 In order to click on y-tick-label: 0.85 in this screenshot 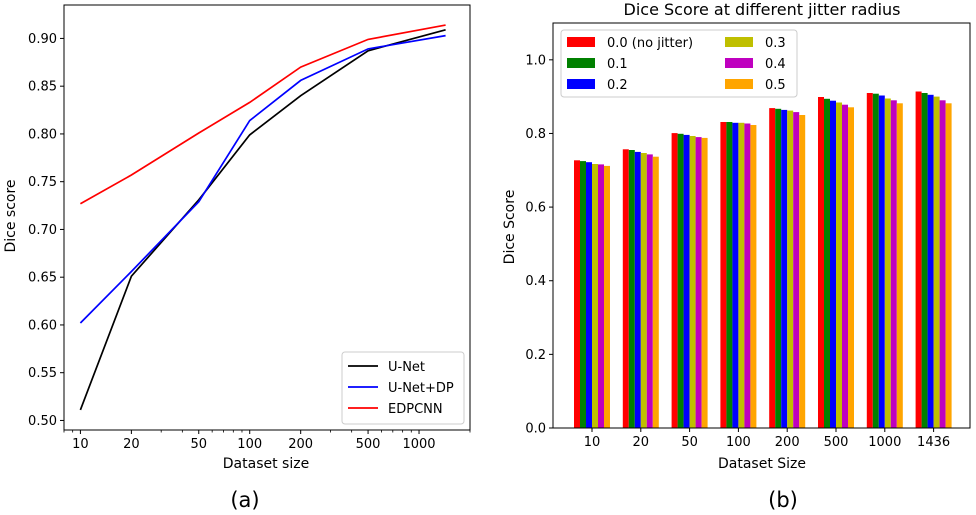, I will do `click(42, 87)`.